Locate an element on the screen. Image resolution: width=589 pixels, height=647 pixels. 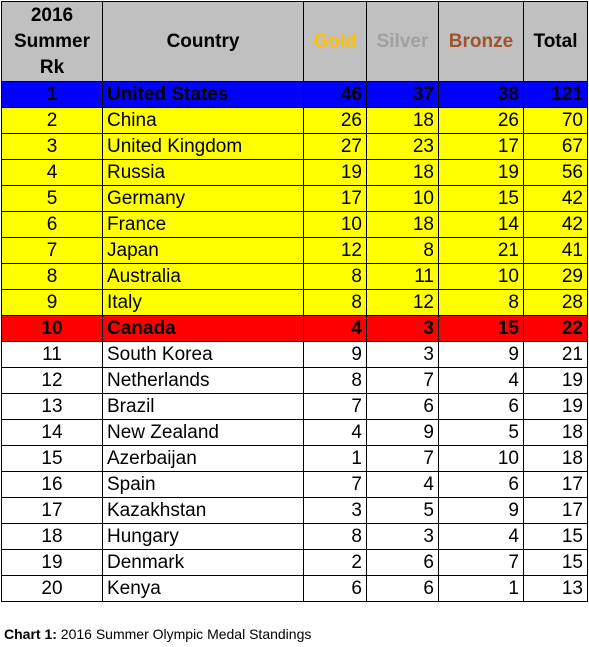
cell-total: 56 is located at coordinates (555, 172).